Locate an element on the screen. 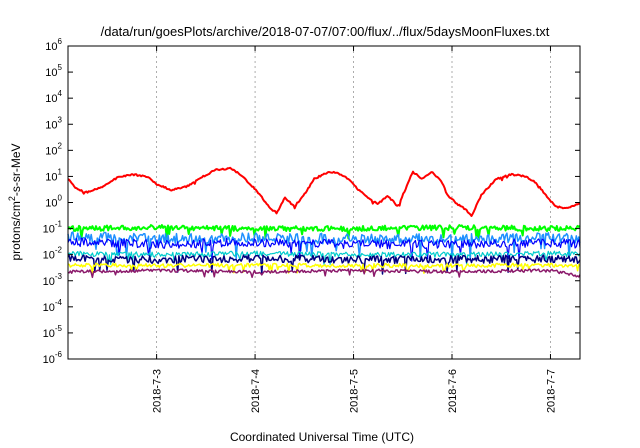  y-tick-exponent: 6 is located at coordinates (60, 41).